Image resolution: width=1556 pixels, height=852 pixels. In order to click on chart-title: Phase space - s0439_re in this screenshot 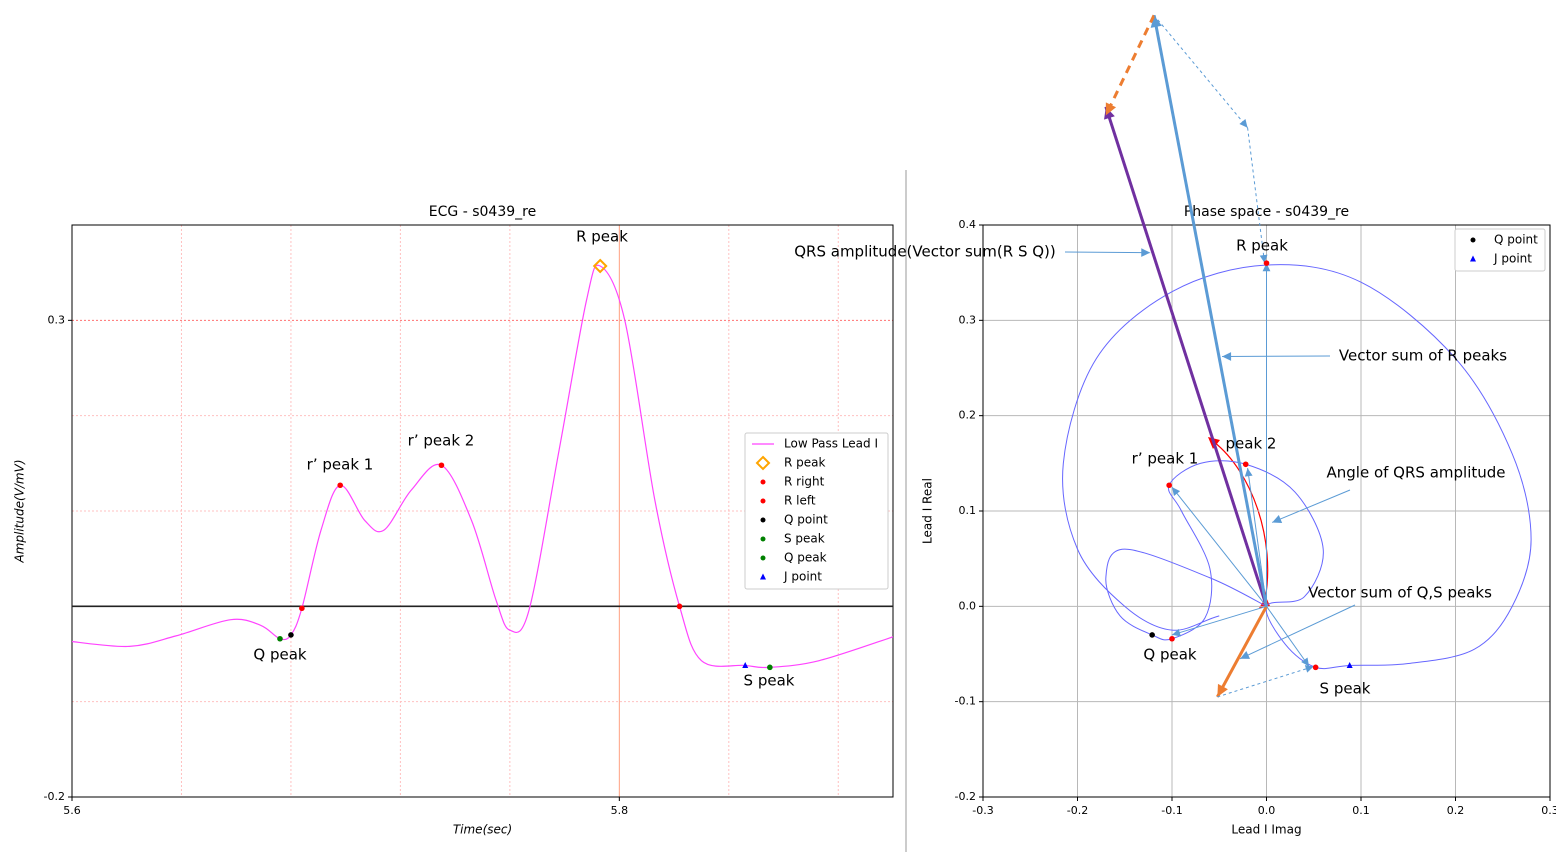, I will do `click(1266, 212)`.